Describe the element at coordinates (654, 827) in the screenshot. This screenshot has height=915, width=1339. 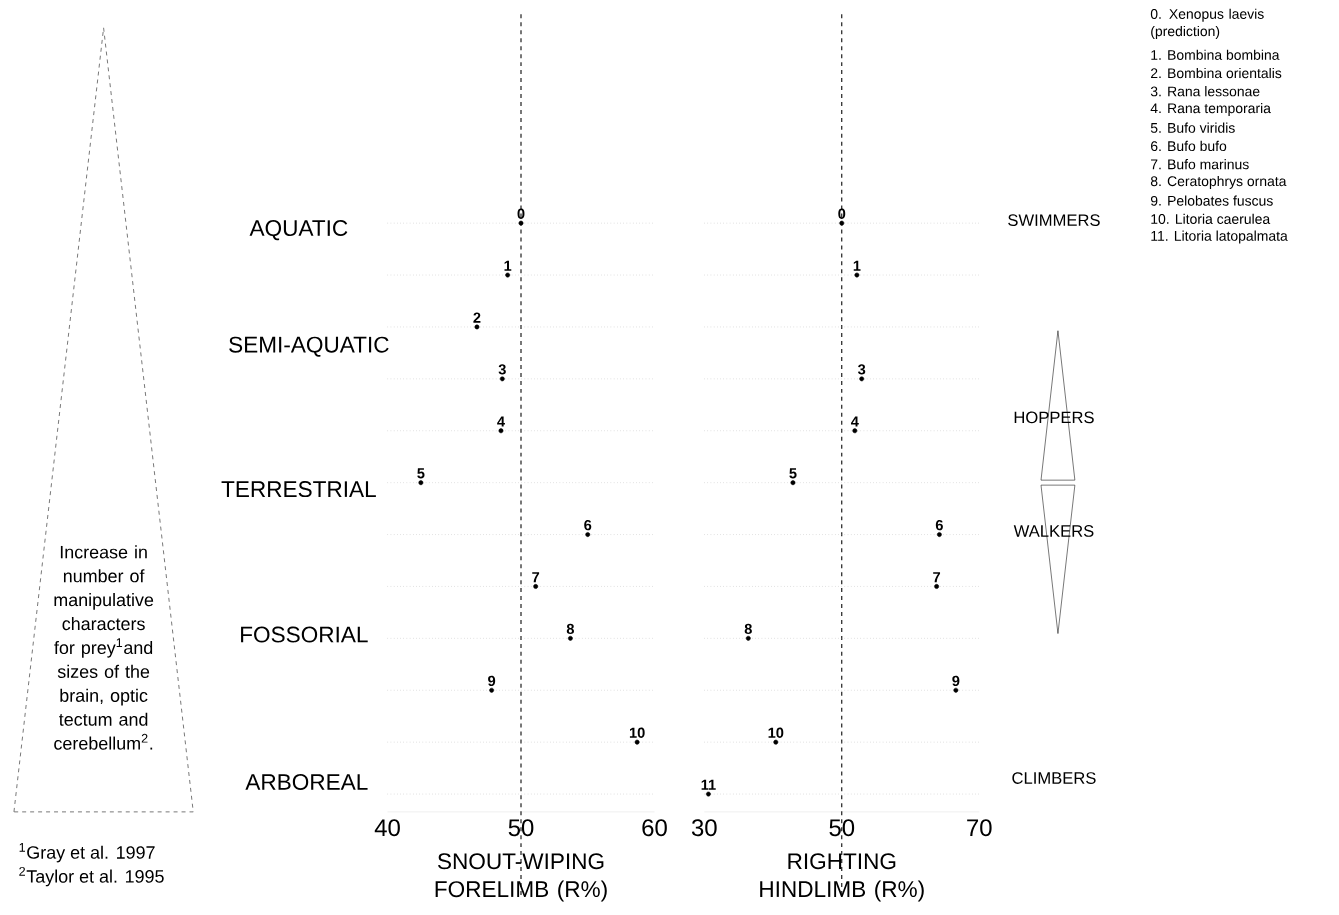
I see `x-tick-label: 60` at that location.